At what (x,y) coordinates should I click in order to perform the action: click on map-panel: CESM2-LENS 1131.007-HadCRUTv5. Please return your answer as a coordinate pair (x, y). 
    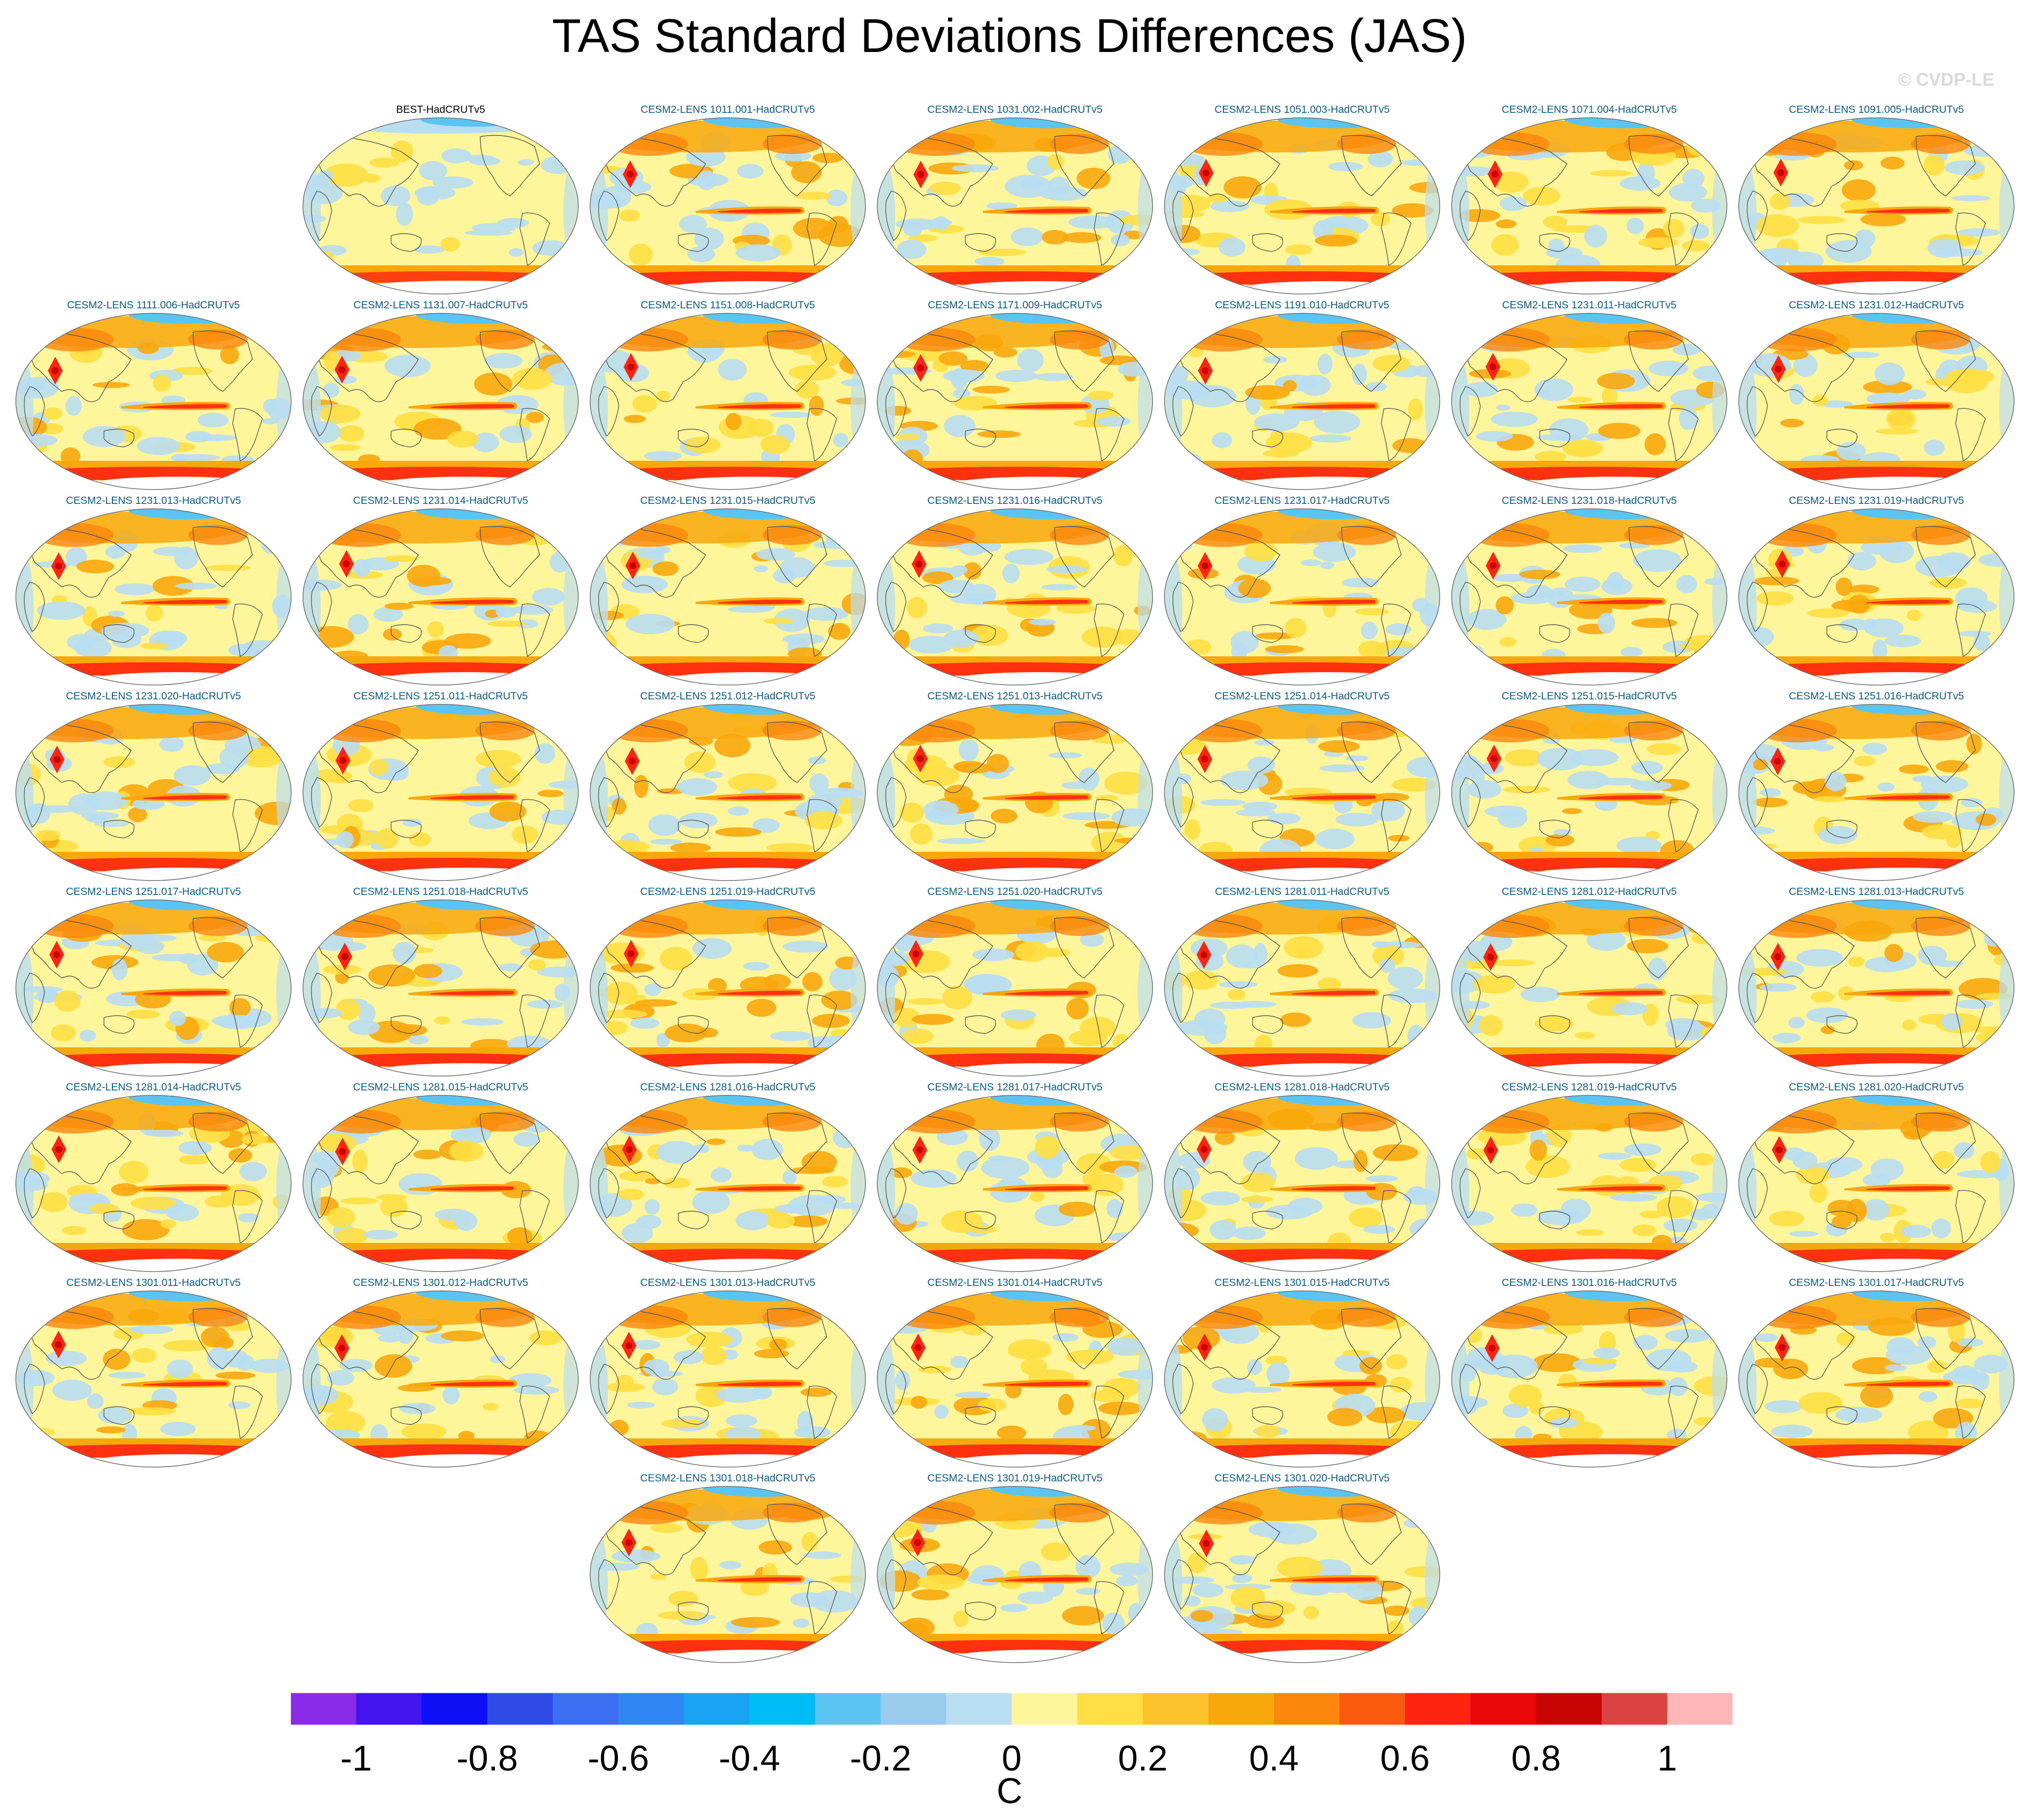
    Looking at the image, I should click on (440, 398).